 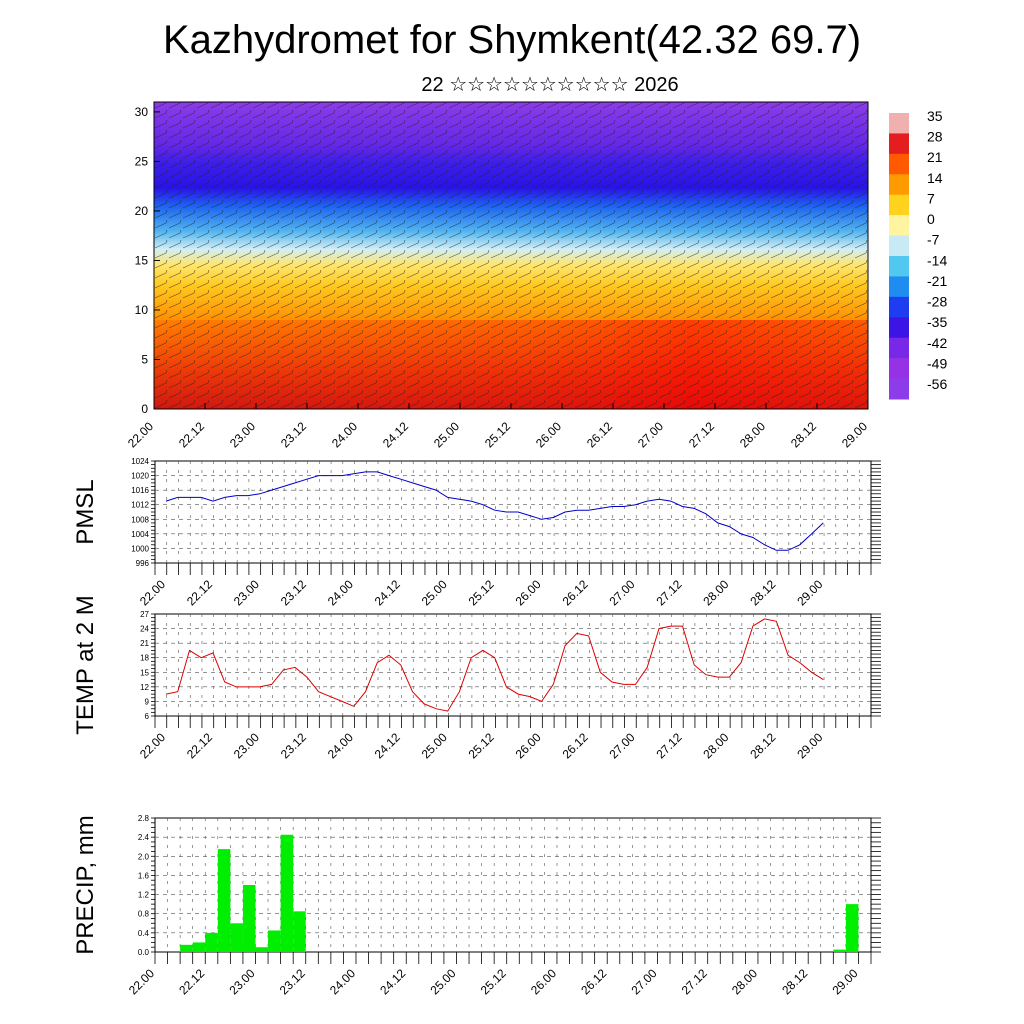 What do you see at coordinates (446, 434) in the screenshot?
I see `cross-x-tick-label: 25.00` at bounding box center [446, 434].